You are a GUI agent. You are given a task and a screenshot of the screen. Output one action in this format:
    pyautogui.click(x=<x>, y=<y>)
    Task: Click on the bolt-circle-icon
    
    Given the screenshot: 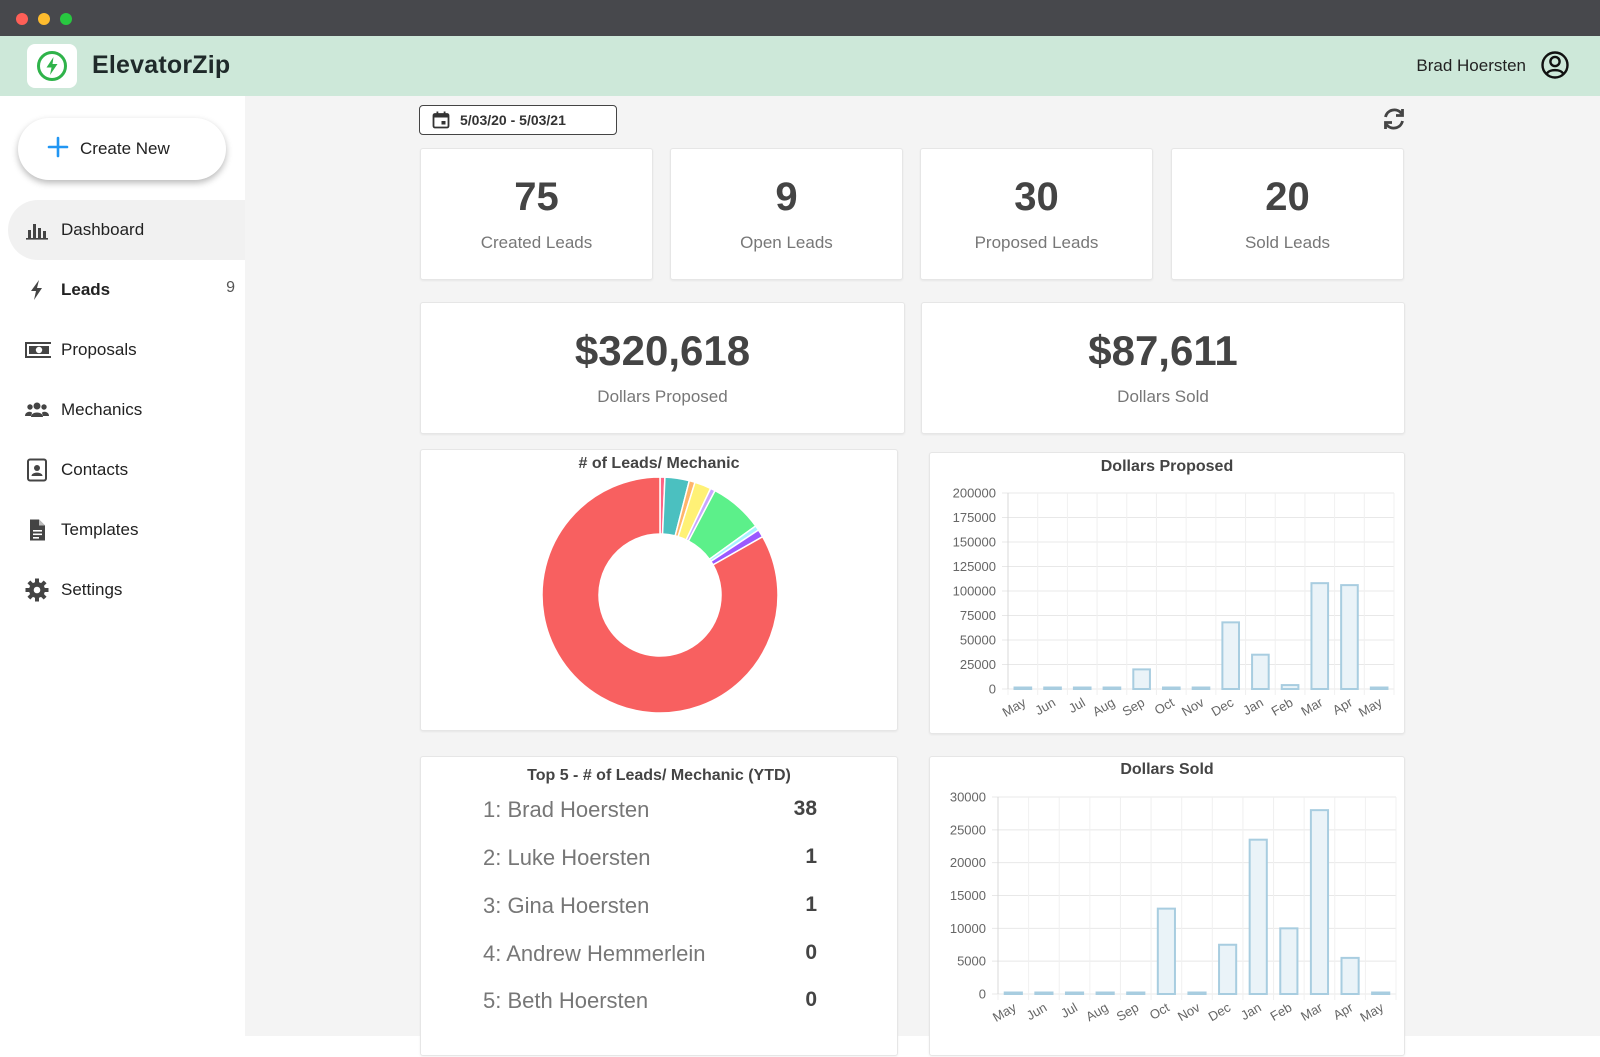 What is the action you would take?
    pyautogui.click(x=52, y=66)
    